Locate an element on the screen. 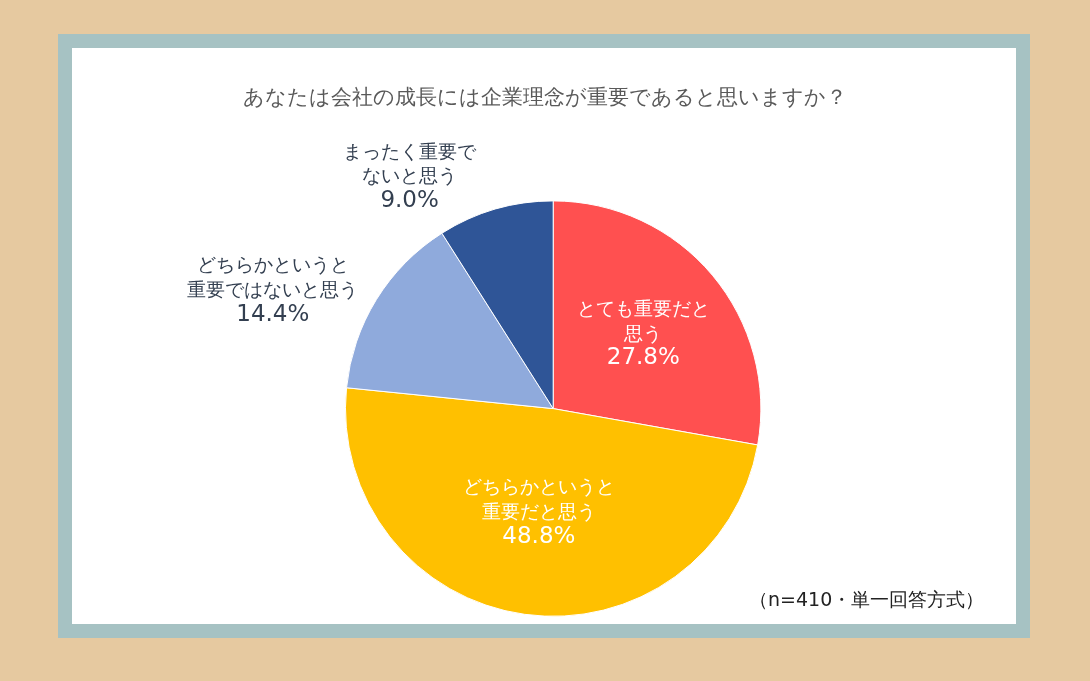 This screenshot has height=681, width=1090. chart-title: あなたは会社の成長には企業理念が重要であると思いますか？ is located at coordinates (545, 97).